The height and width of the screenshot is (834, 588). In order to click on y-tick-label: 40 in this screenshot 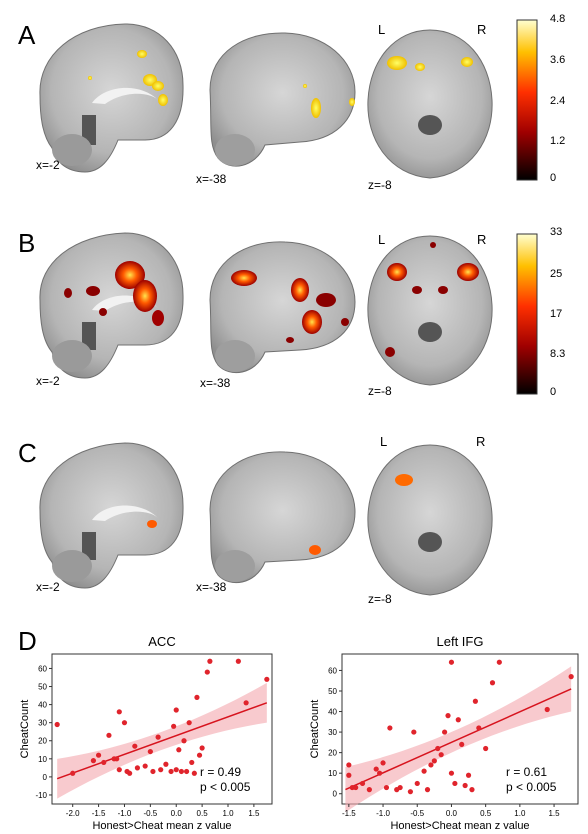, I will do `click(332, 712)`.